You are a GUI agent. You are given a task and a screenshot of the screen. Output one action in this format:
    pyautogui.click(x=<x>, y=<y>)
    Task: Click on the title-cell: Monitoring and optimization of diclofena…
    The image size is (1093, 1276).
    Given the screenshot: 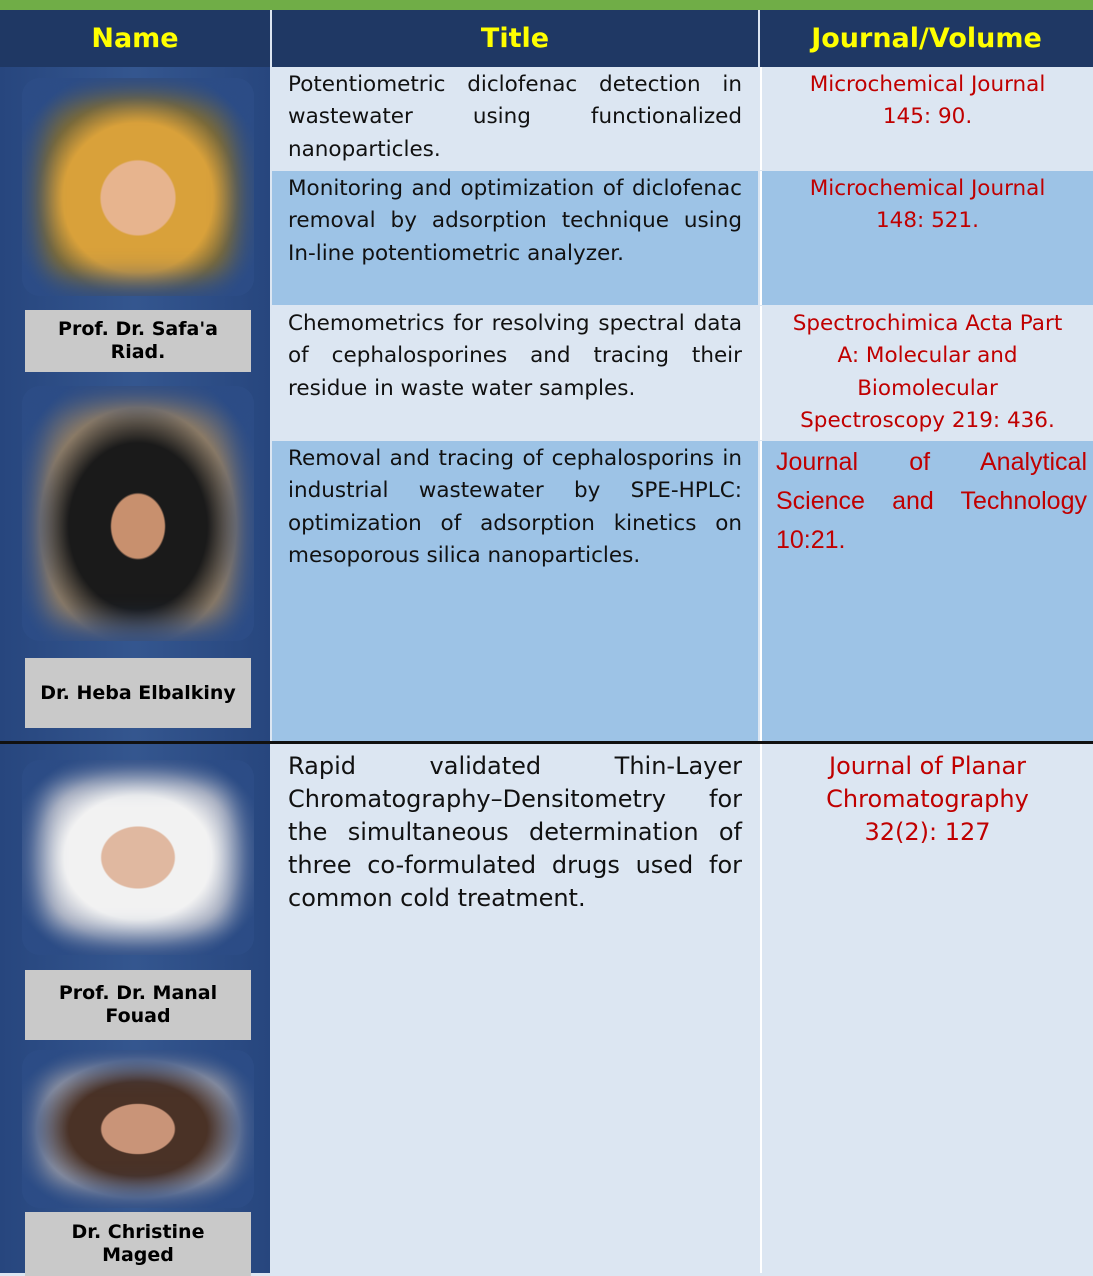 What is the action you would take?
    pyautogui.click(x=515, y=238)
    